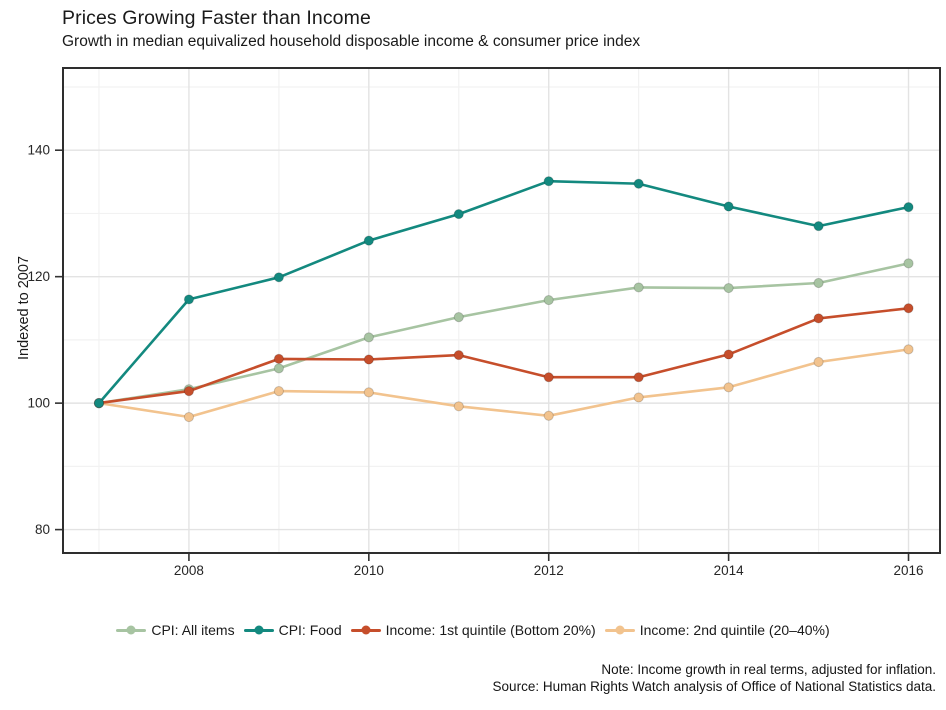 Image resolution: width=946 pixels, height=710 pixels. I want to click on y-axis-tick-label: 120, so click(38, 276).